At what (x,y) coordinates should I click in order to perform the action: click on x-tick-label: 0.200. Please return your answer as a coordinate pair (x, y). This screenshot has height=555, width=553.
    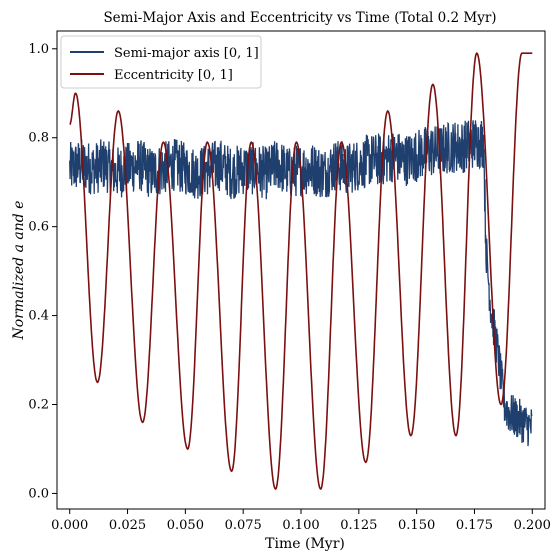
    Looking at the image, I should click on (532, 525).